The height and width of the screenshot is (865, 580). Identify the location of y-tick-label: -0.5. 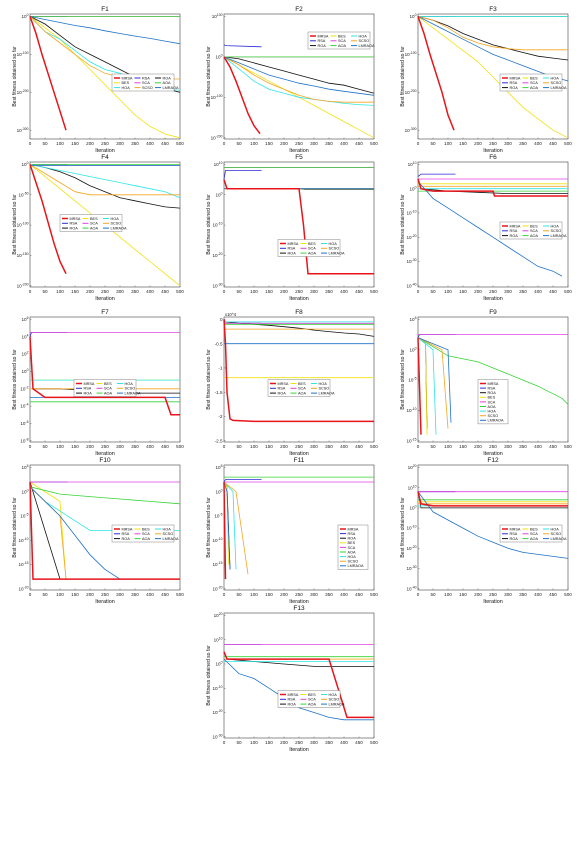
(219, 343).